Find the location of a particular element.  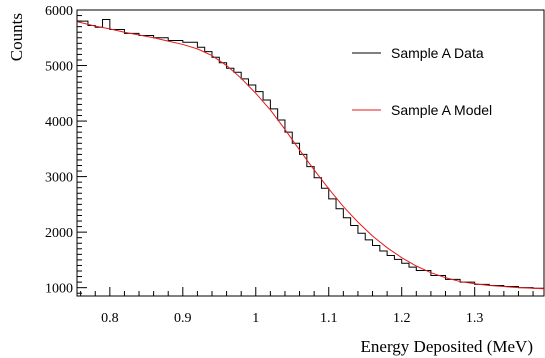

y-tick-label: 2000 is located at coordinates (59, 233).